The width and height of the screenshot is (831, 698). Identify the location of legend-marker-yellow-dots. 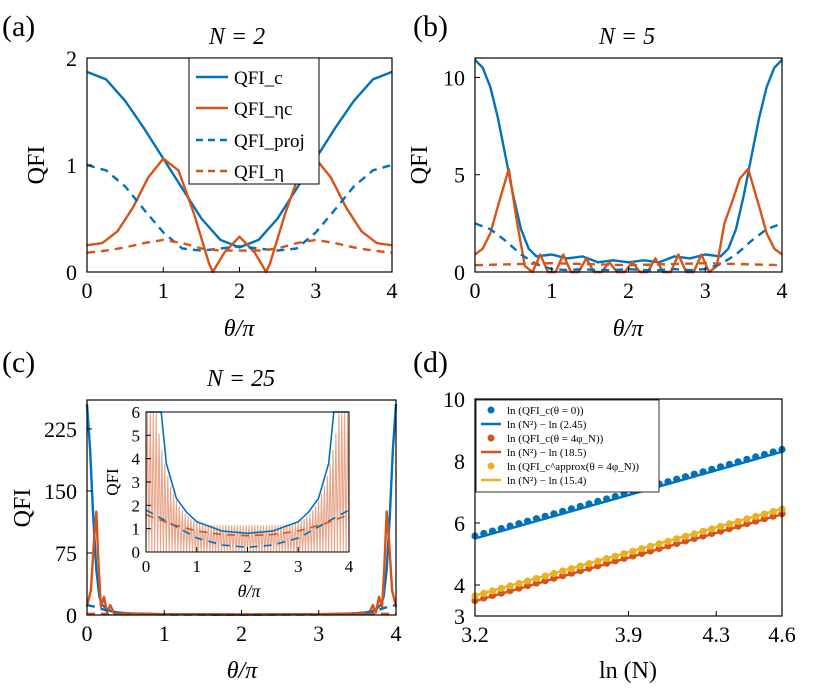
(491, 466).